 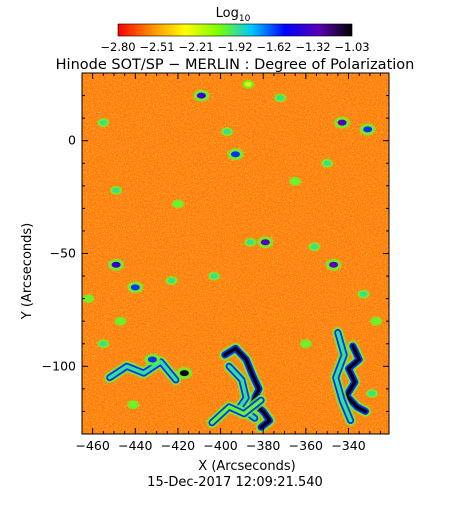 I want to click on colorbar-ticks: −2.80 −2.51 −2.21 −1.92 −1.62 −1.32 −1.03, so click(x=234, y=47).